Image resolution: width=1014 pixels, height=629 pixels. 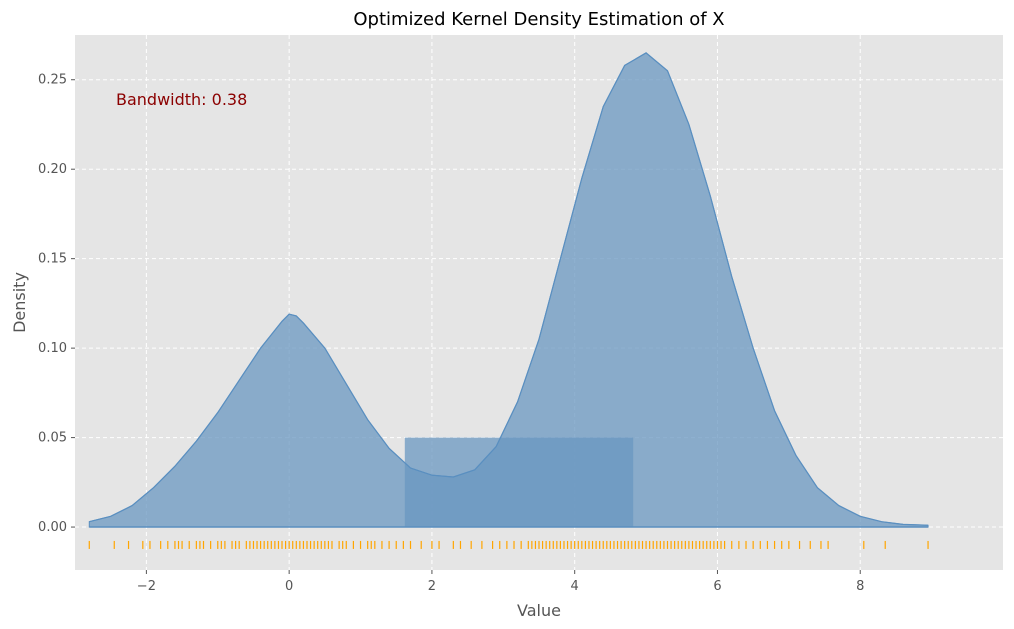 What do you see at coordinates (181, 99) in the screenshot?
I see `bandwidth-annotation: Bandwidth: 0.38` at bounding box center [181, 99].